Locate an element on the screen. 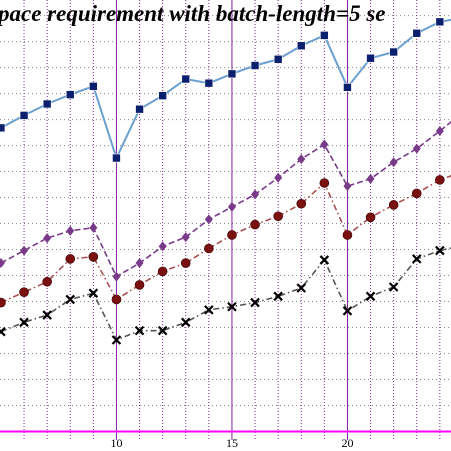 The image size is (451, 451). chart-title: pace requirement with batch-length=5 se is located at coordinates (193, 13).